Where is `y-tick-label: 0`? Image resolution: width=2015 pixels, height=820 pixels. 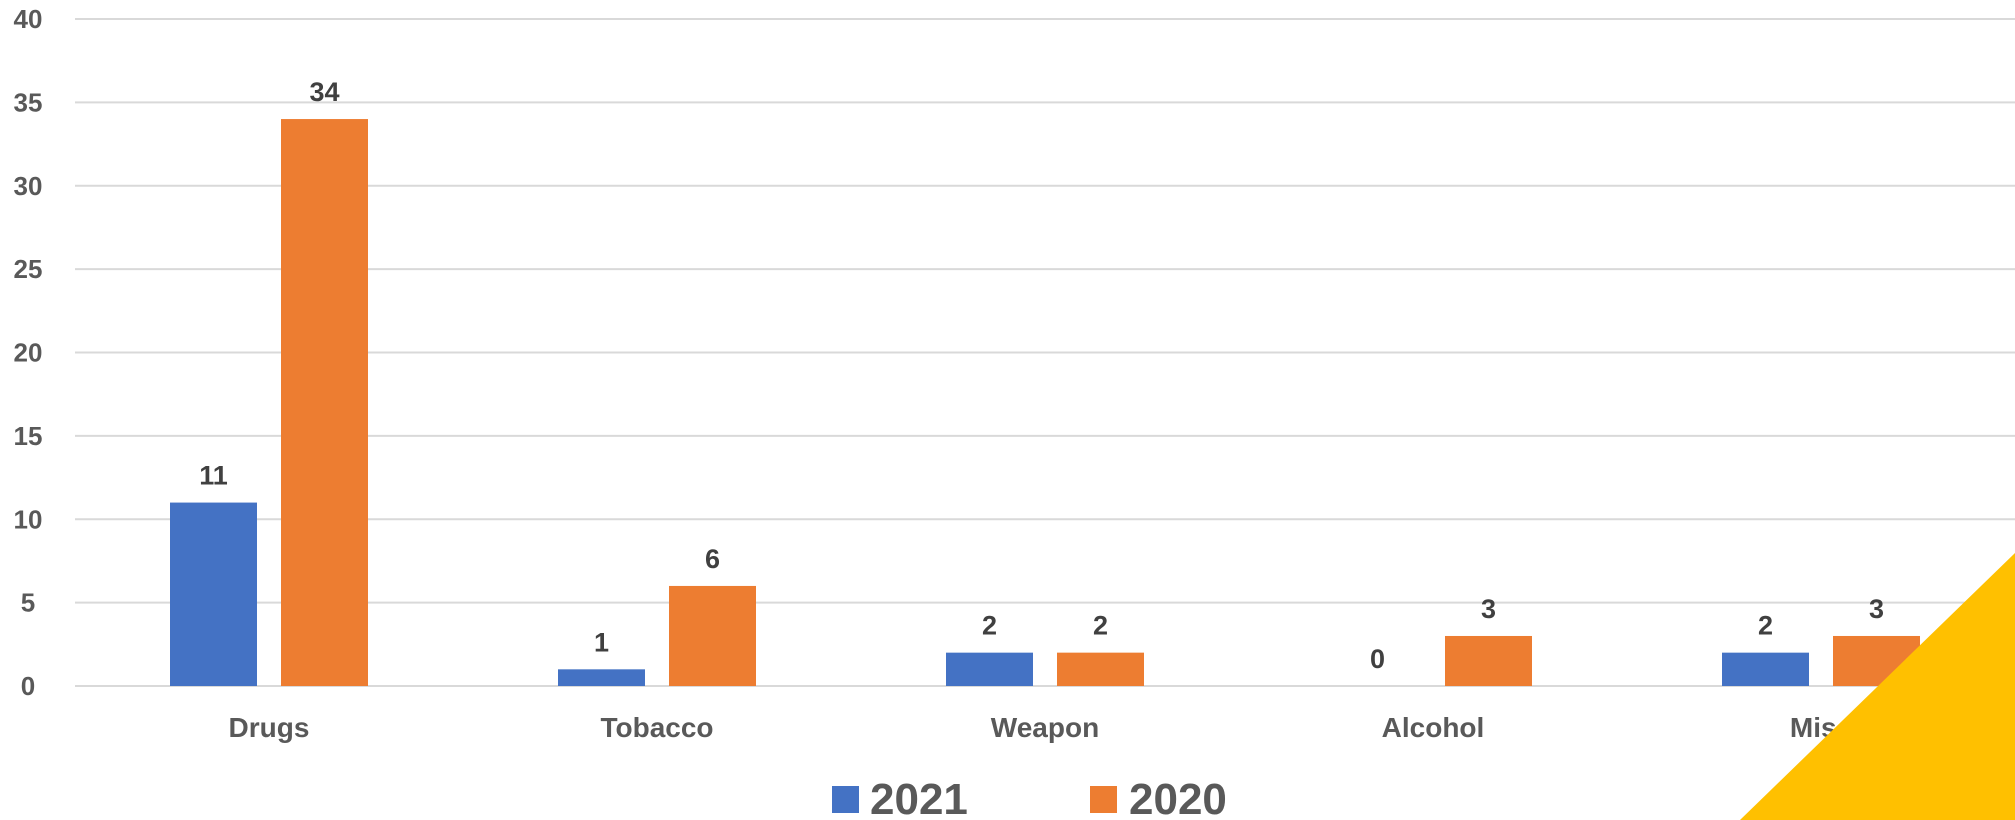 y-tick-label: 0 is located at coordinates (28, 686).